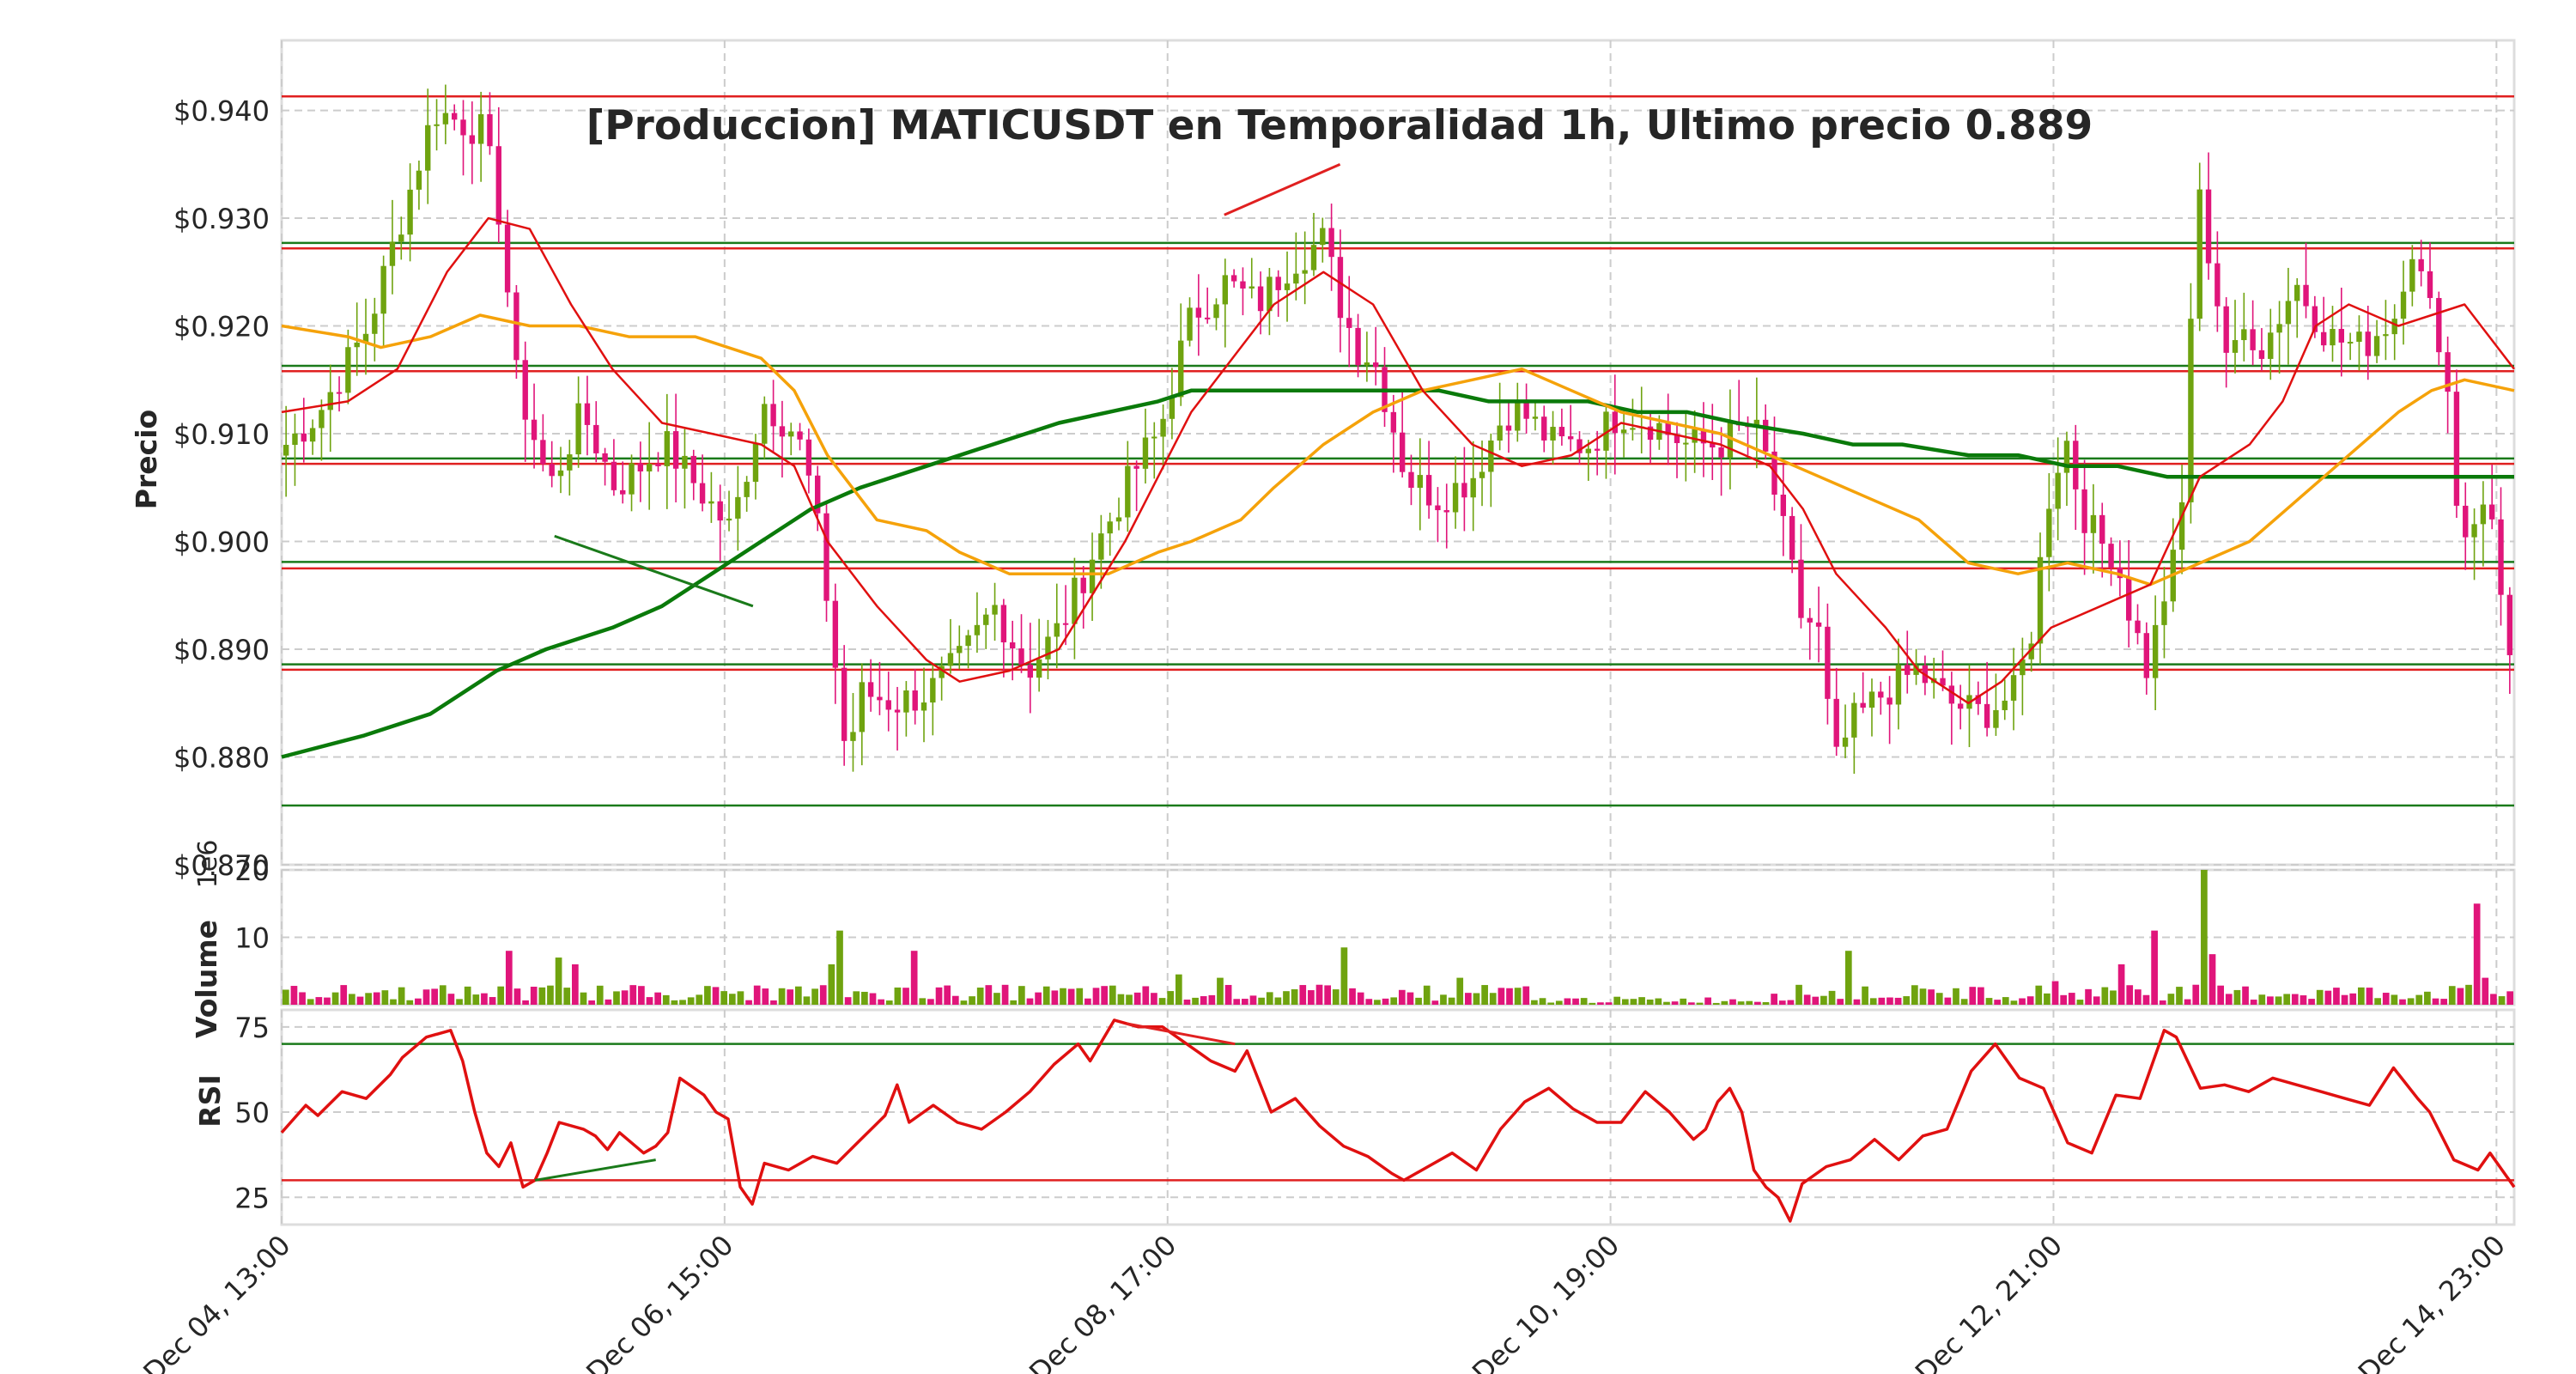  Describe the element at coordinates (1398, 1120) in the screenshot. I see `rsi-series` at that location.